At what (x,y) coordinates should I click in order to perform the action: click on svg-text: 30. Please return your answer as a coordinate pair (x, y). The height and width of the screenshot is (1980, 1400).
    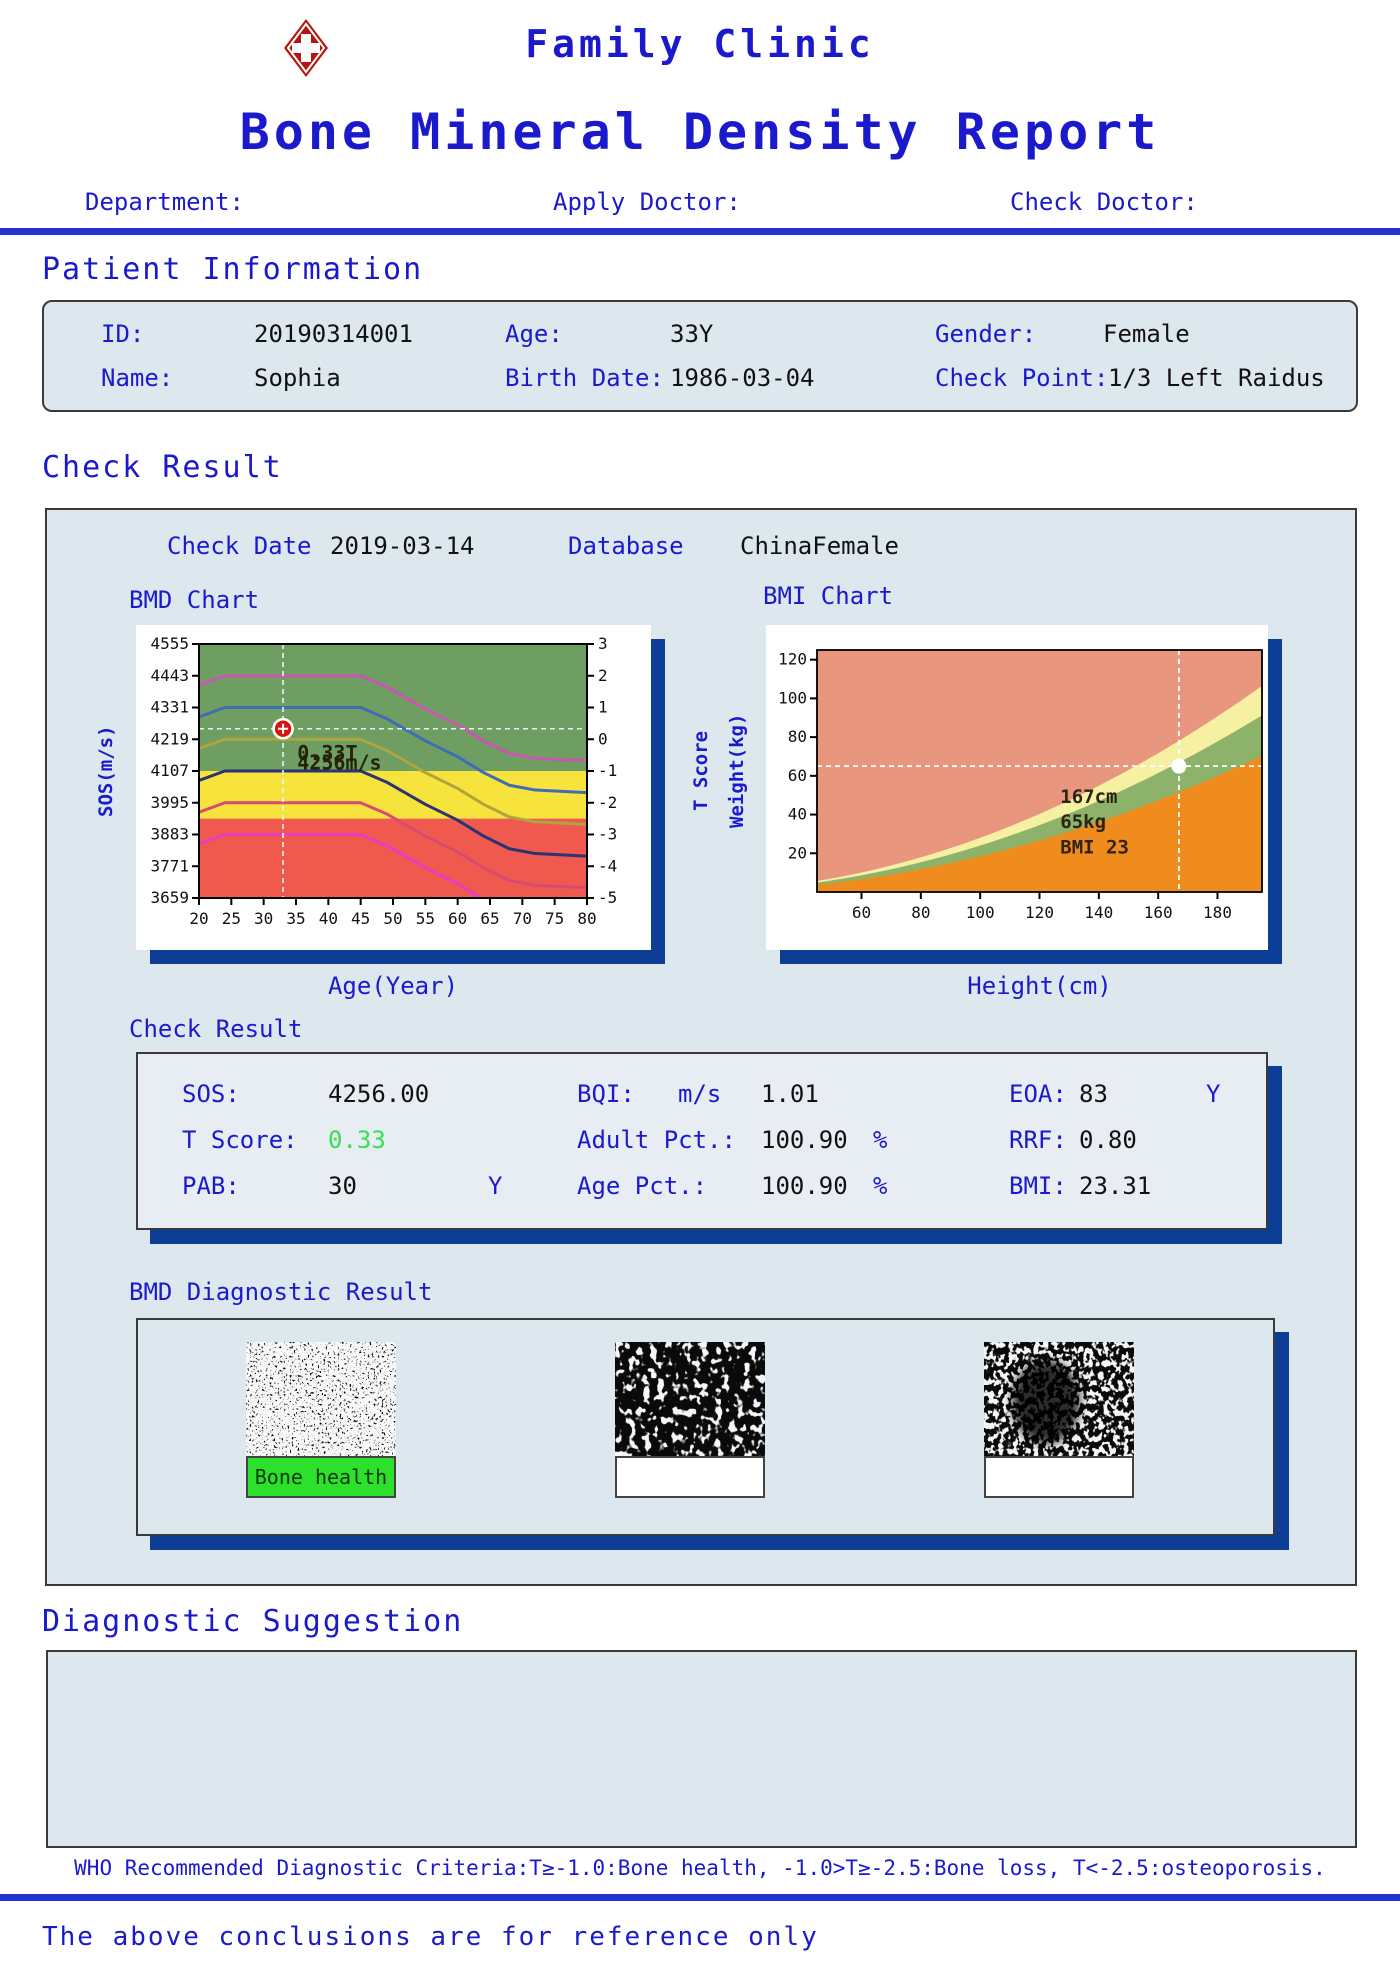
    Looking at the image, I should click on (263, 918).